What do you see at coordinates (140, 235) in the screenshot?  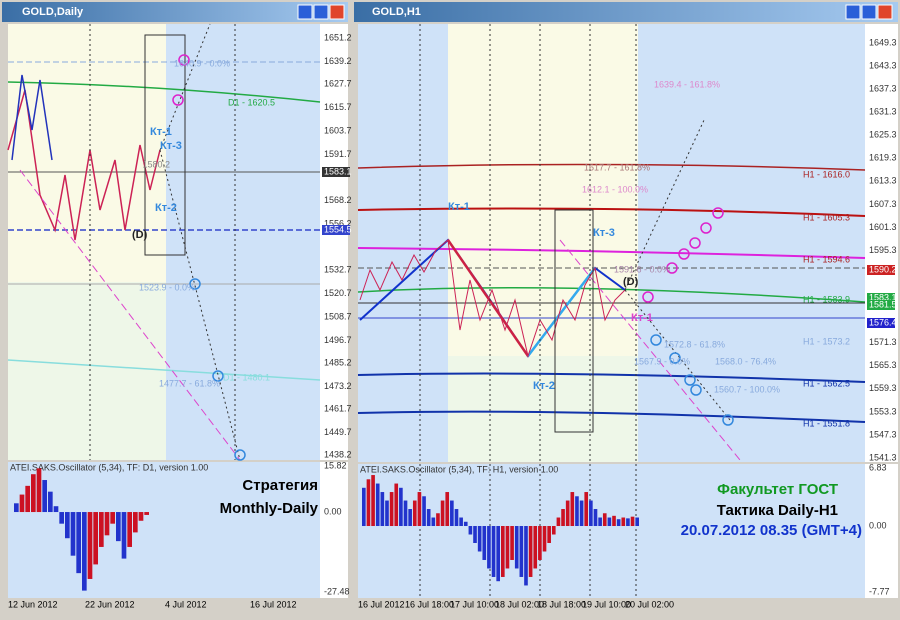 I see `annotation: (D)` at bounding box center [140, 235].